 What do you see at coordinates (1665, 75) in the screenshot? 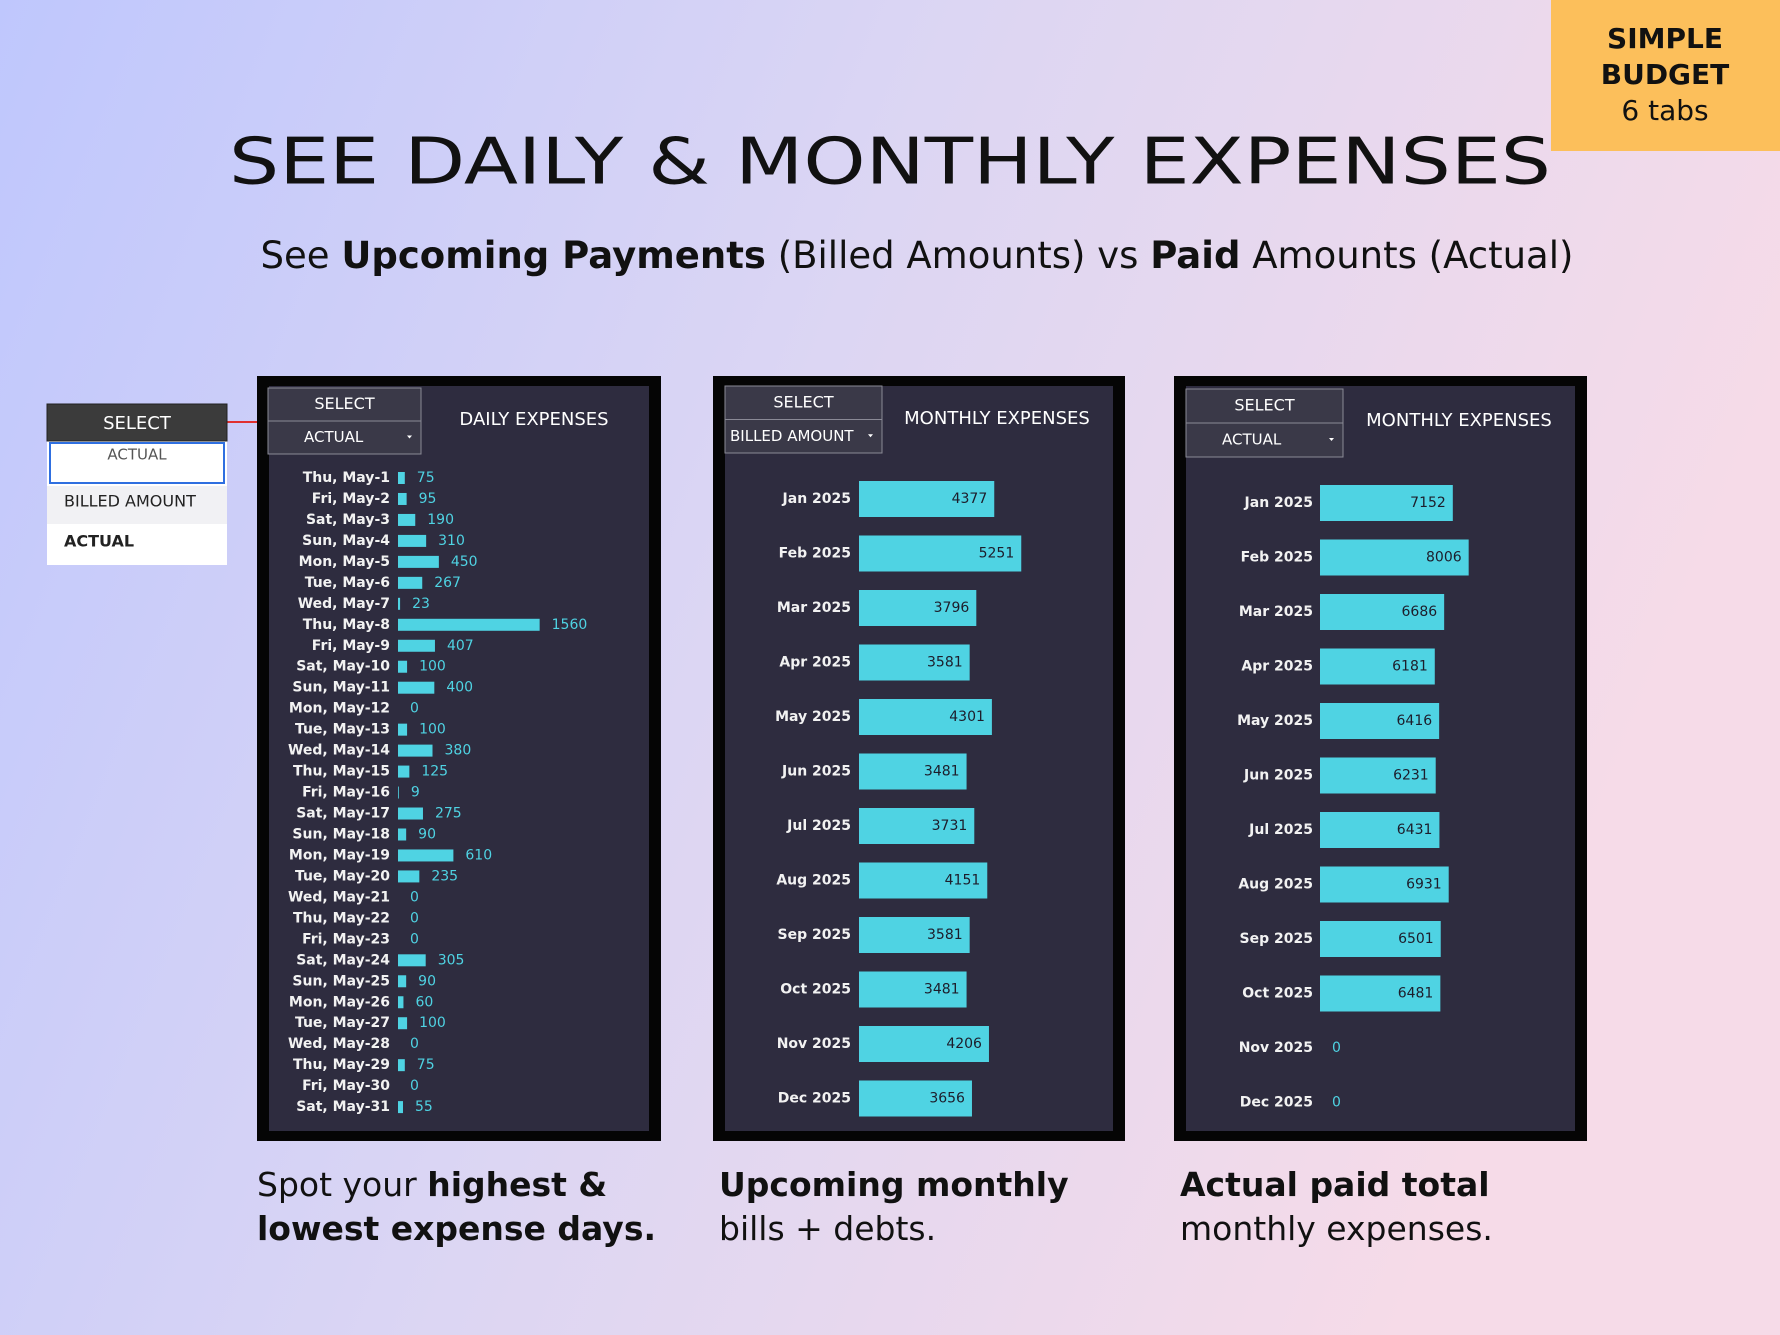
I see `badge` at bounding box center [1665, 75].